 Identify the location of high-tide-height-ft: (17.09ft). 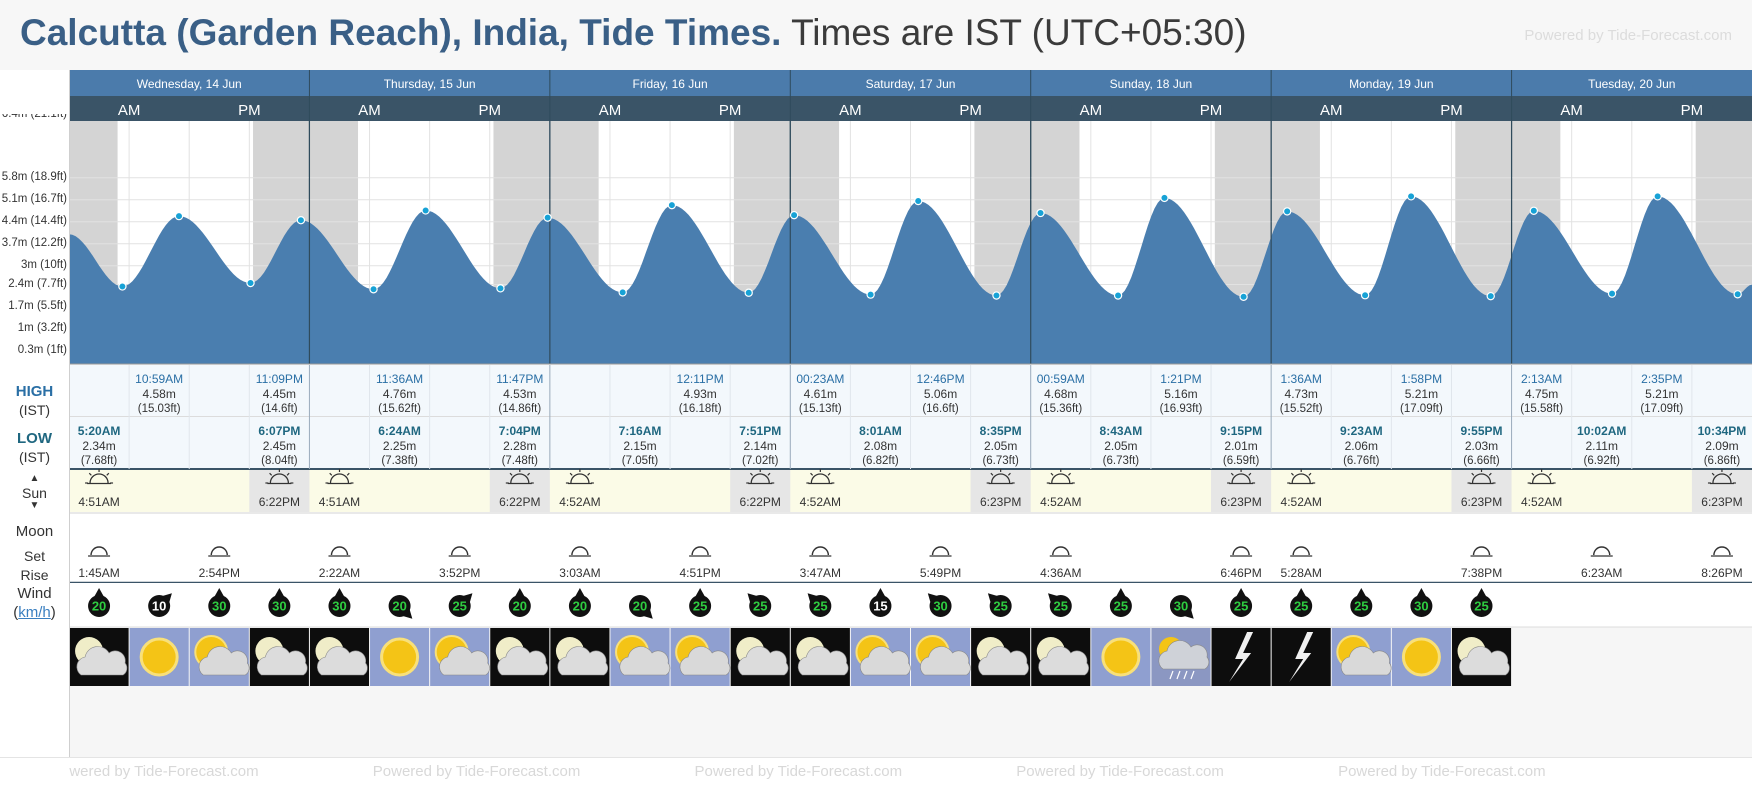
(1421, 409).